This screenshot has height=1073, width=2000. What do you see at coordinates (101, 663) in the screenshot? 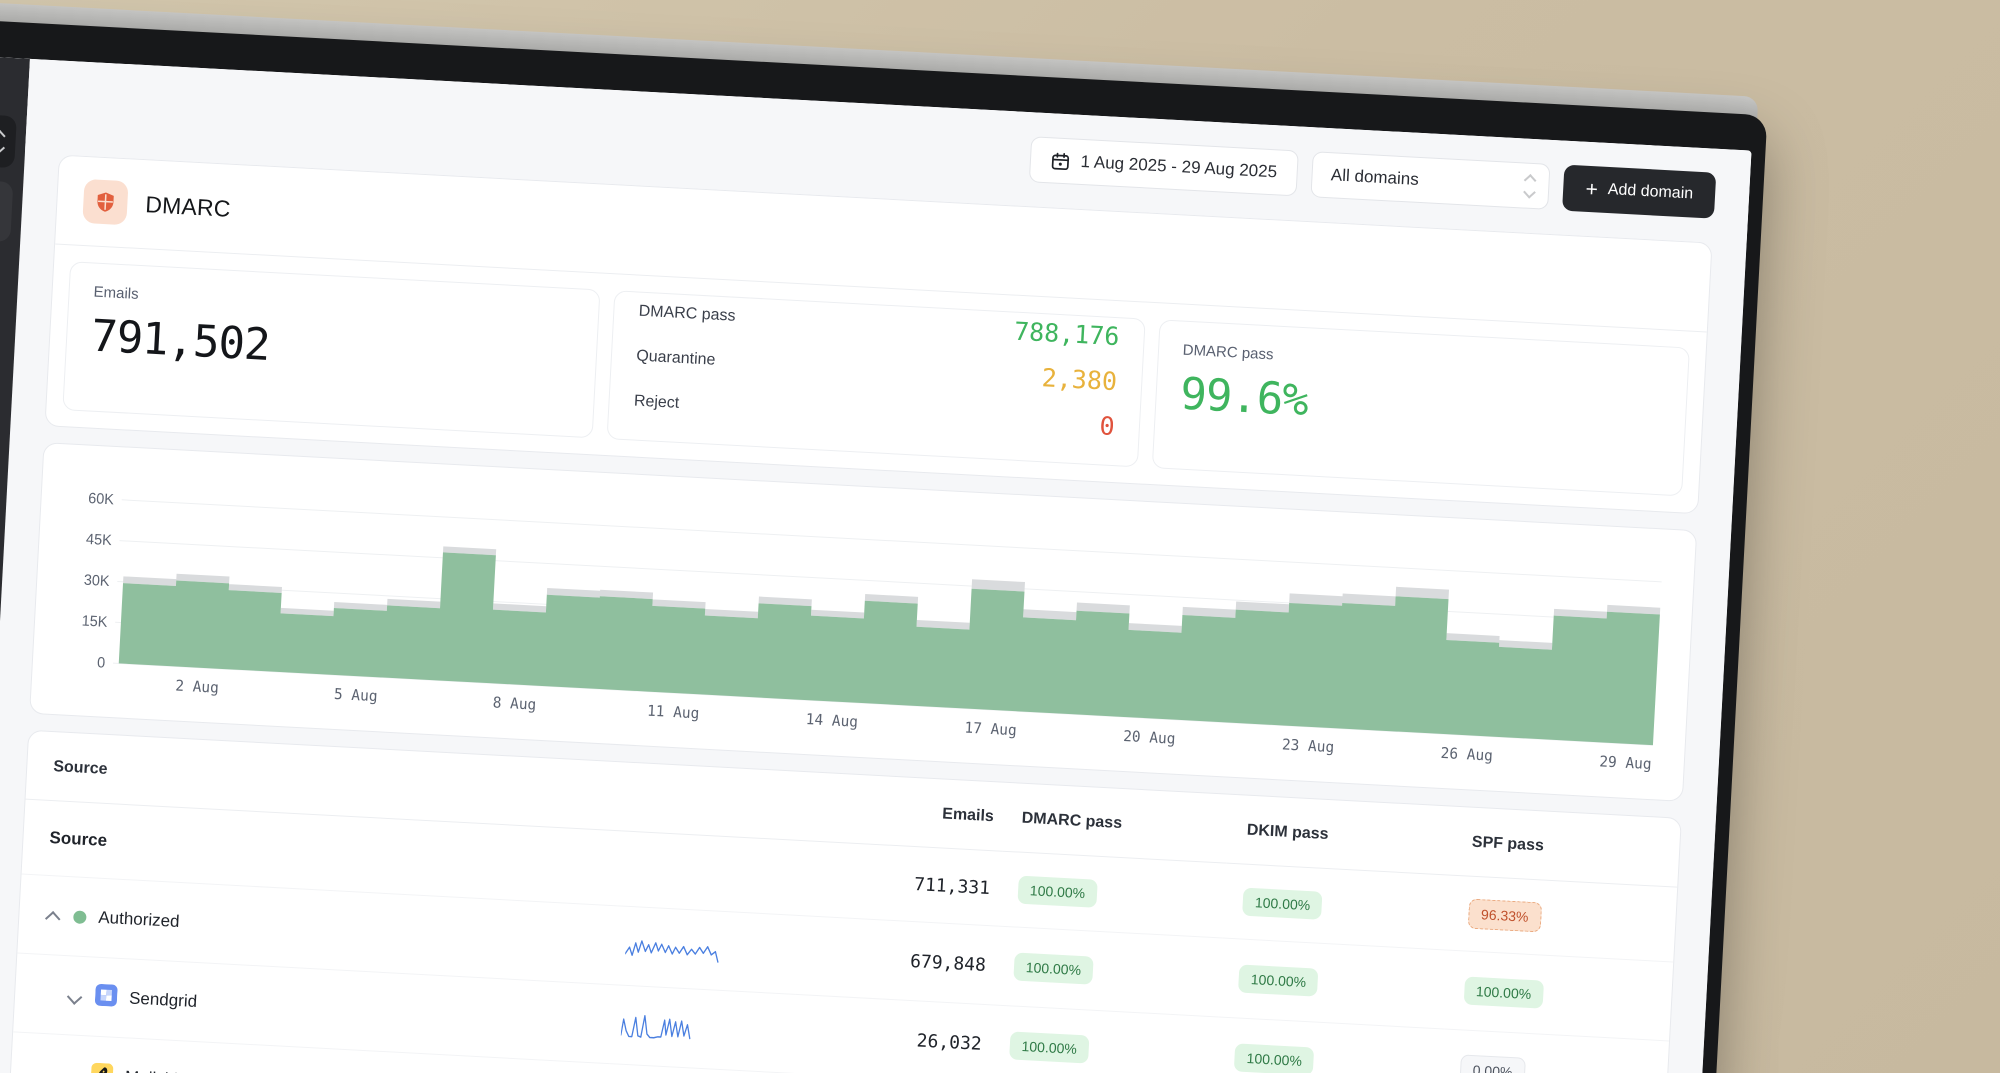
I see `svg-text: 0` at bounding box center [101, 663].